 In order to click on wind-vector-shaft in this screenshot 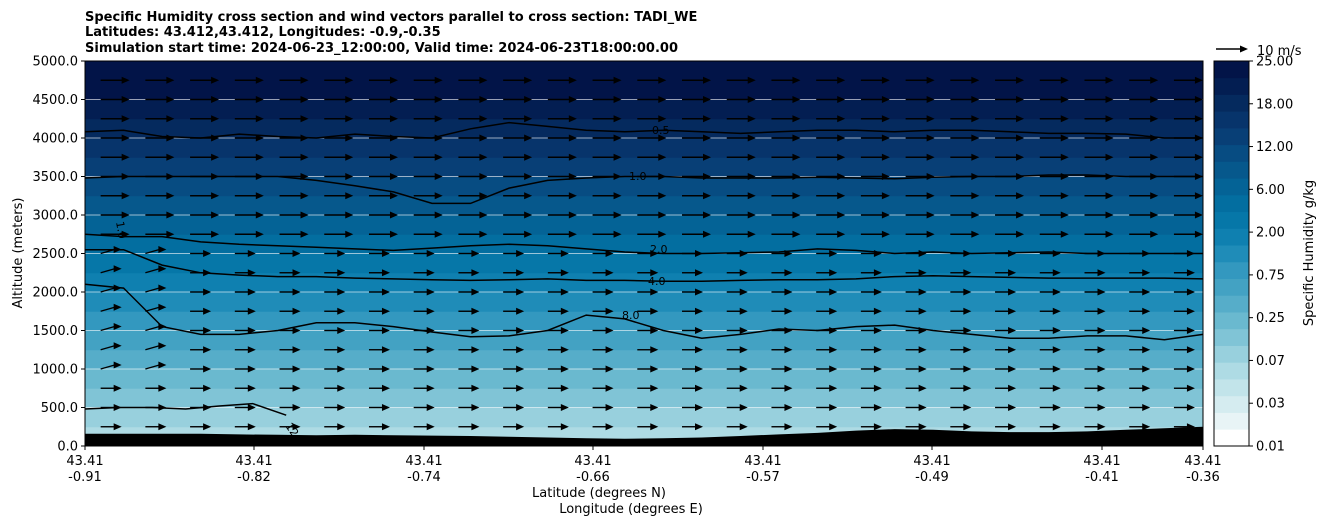, I will do `click(152, 367)`.